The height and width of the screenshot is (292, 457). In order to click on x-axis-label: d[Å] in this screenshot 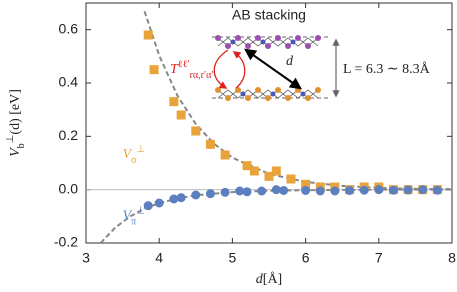, I will do `click(269, 279)`.